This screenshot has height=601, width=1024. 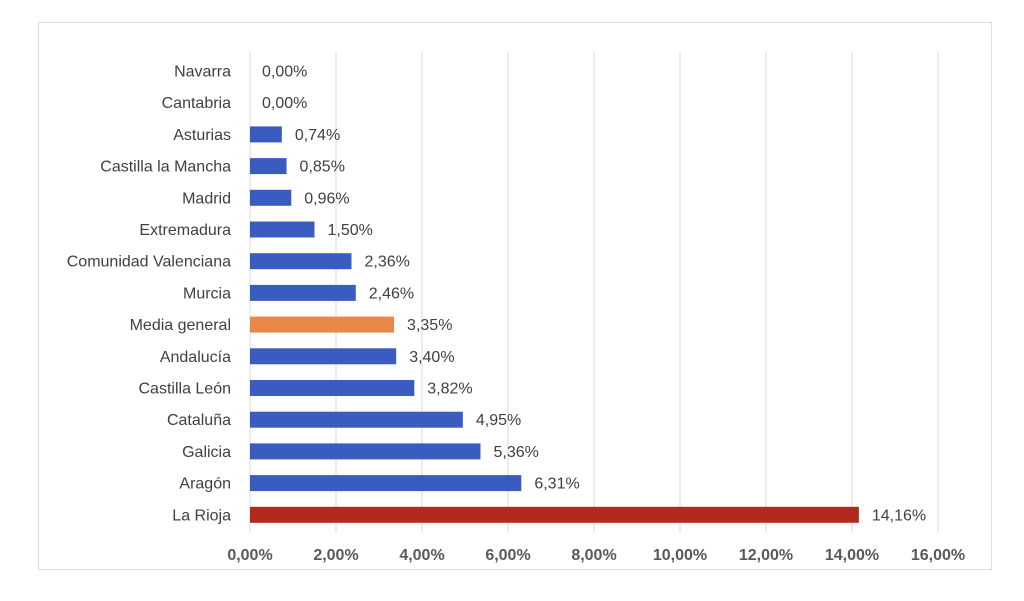 What do you see at coordinates (149, 262) in the screenshot?
I see `category-label: Comunidad Valenciana` at bounding box center [149, 262].